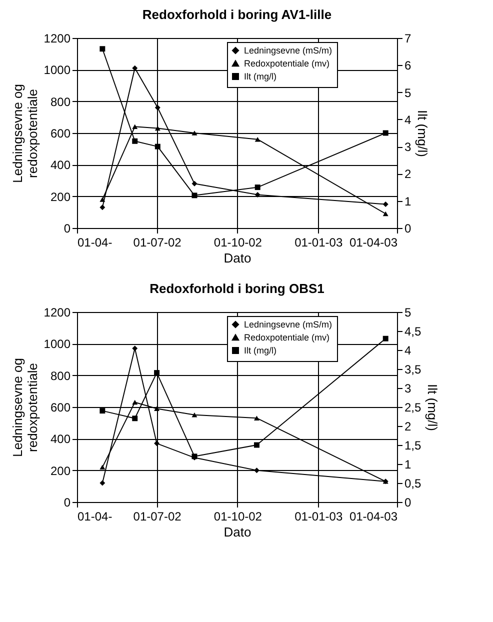 The height and width of the screenshot is (622, 493). What do you see at coordinates (413, 483) in the screenshot?
I see `y2-tick-label: 0,5` at bounding box center [413, 483].